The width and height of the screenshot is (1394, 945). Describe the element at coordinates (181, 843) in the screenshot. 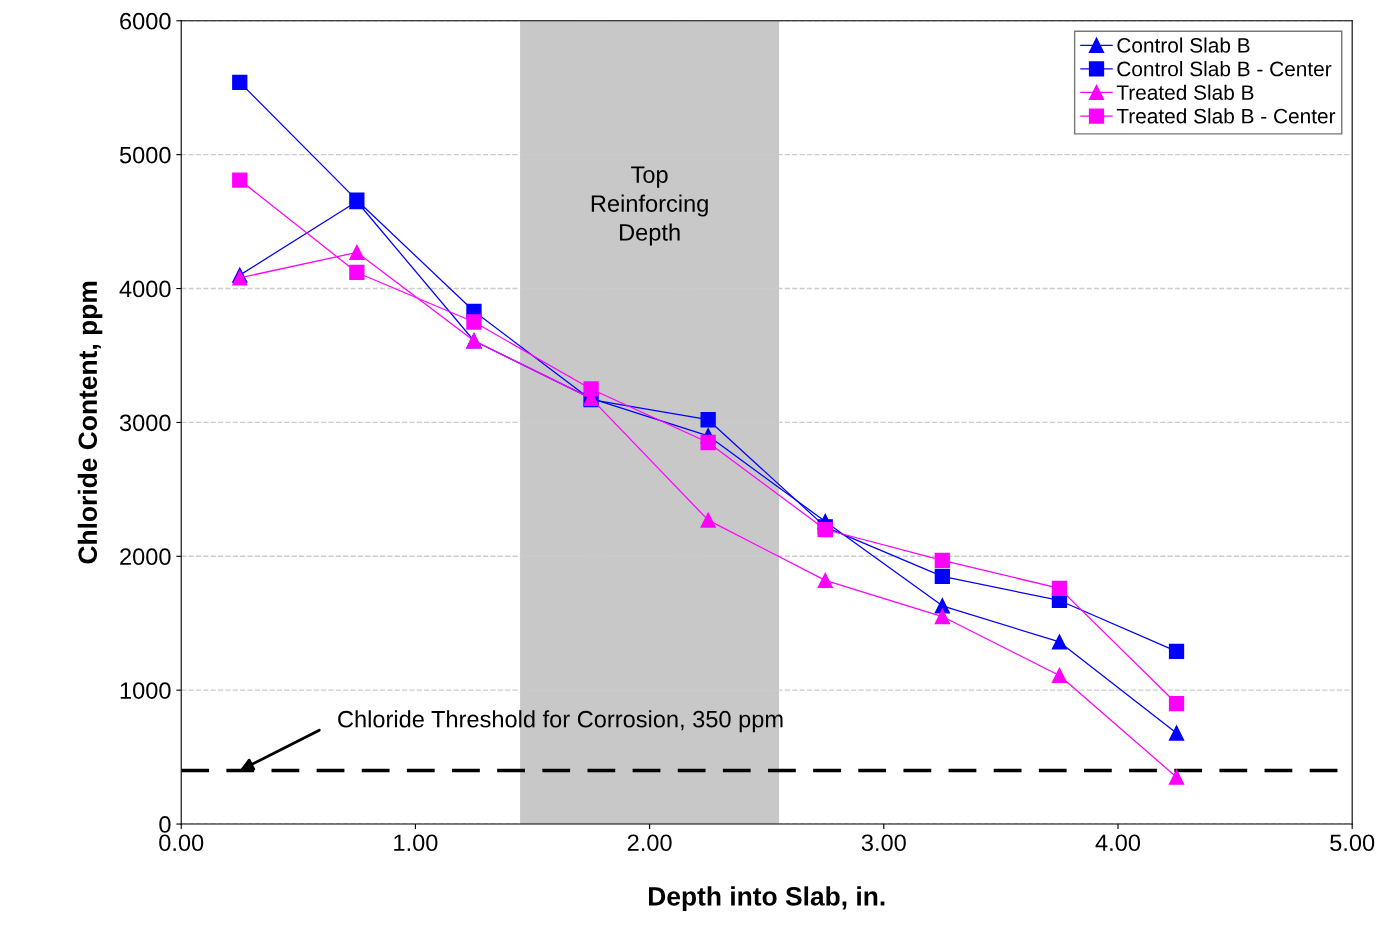

I see `x-tick-label: 0.00` at that location.